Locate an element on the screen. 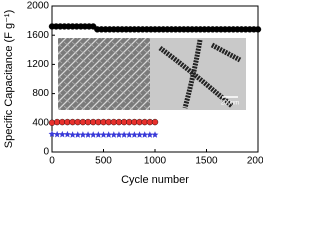 The width and height of the screenshot is (320, 240). x-tick-label: 500 is located at coordinates (103, 161).